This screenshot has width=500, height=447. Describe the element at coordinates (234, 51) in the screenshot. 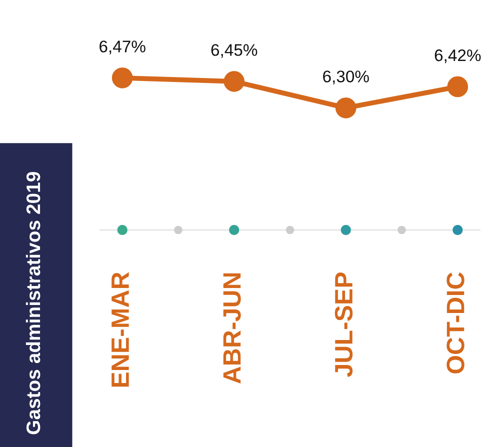

I see `data-label: 6,45%` at that location.